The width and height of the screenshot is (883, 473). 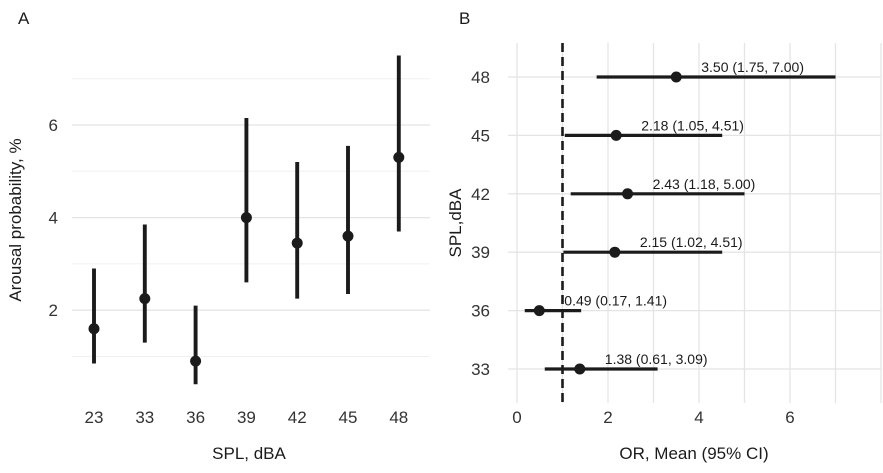 What do you see at coordinates (789, 417) in the screenshot?
I see `x-tick-label: 6` at bounding box center [789, 417].